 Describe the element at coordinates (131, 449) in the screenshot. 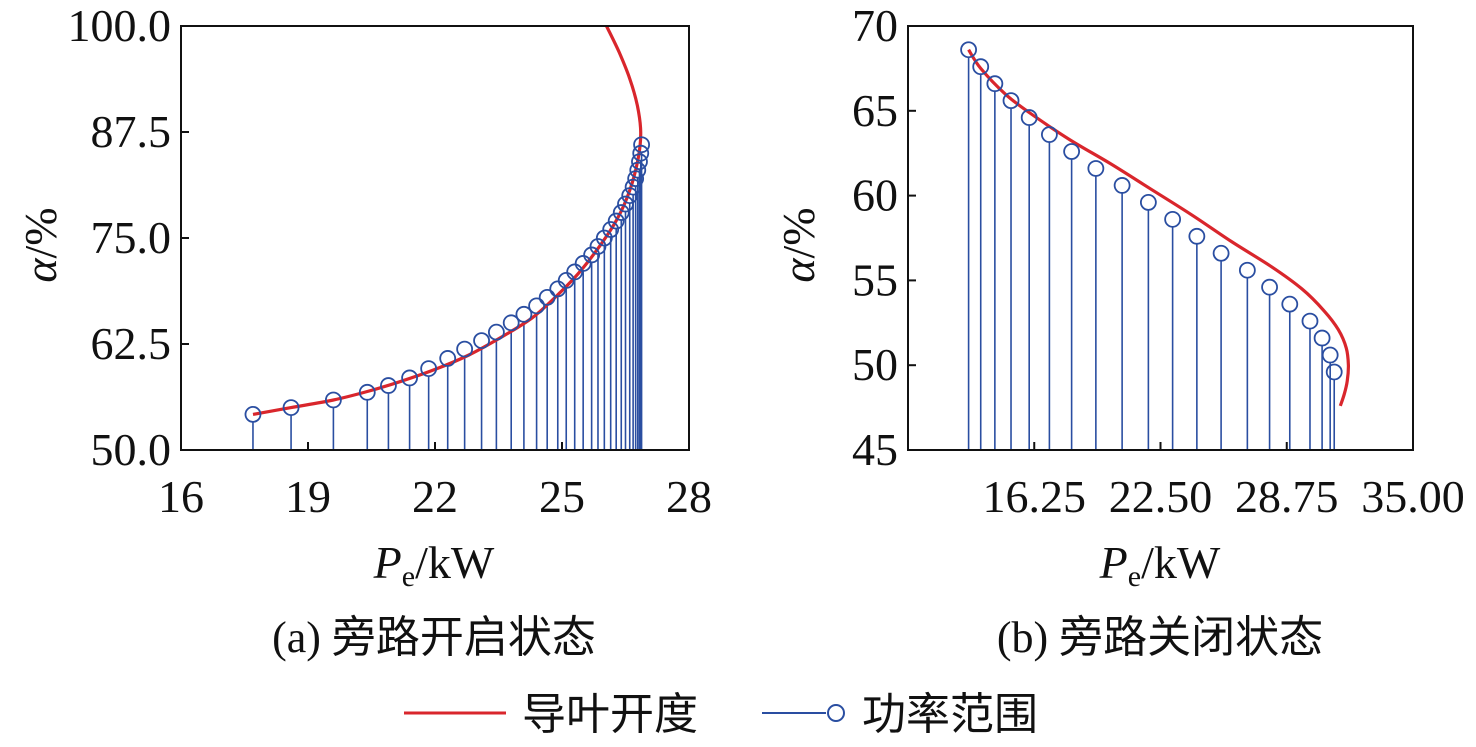

I see `y-tick-label: 50.0` at that location.